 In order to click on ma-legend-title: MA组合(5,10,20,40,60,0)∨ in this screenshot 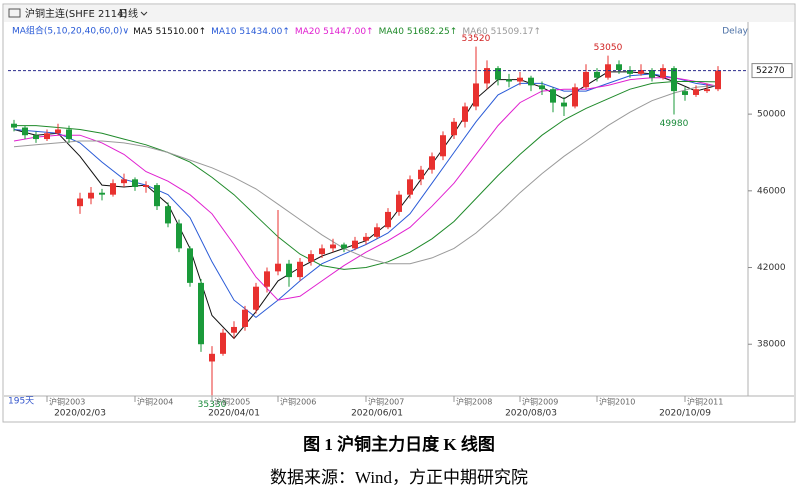, I will do `click(70, 31)`.